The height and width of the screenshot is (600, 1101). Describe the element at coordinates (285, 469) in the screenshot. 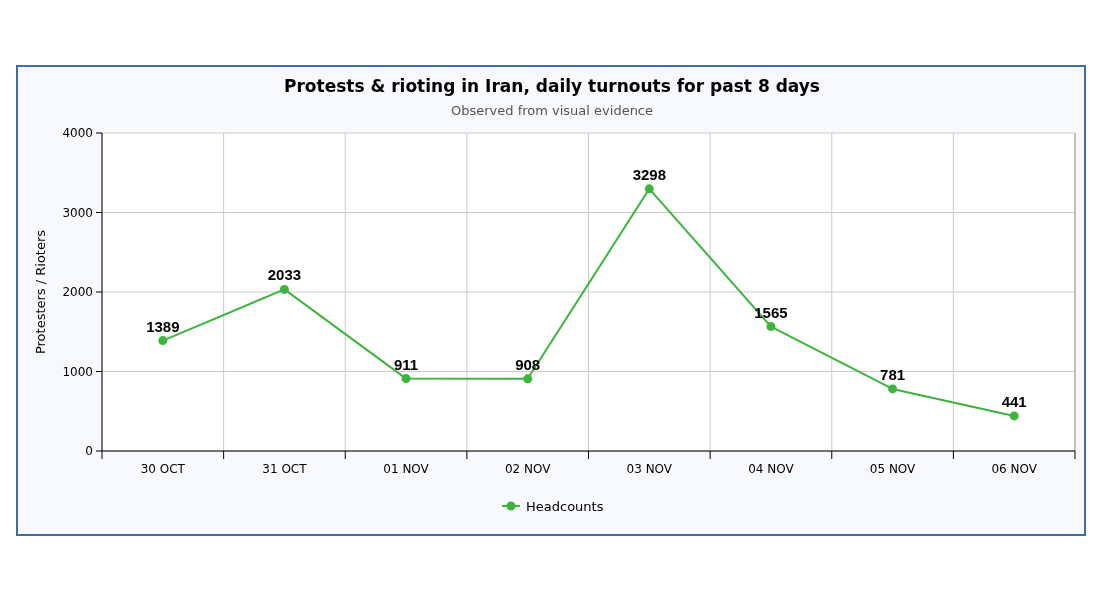

I see `x-tick-label: 31 OCT` at that location.